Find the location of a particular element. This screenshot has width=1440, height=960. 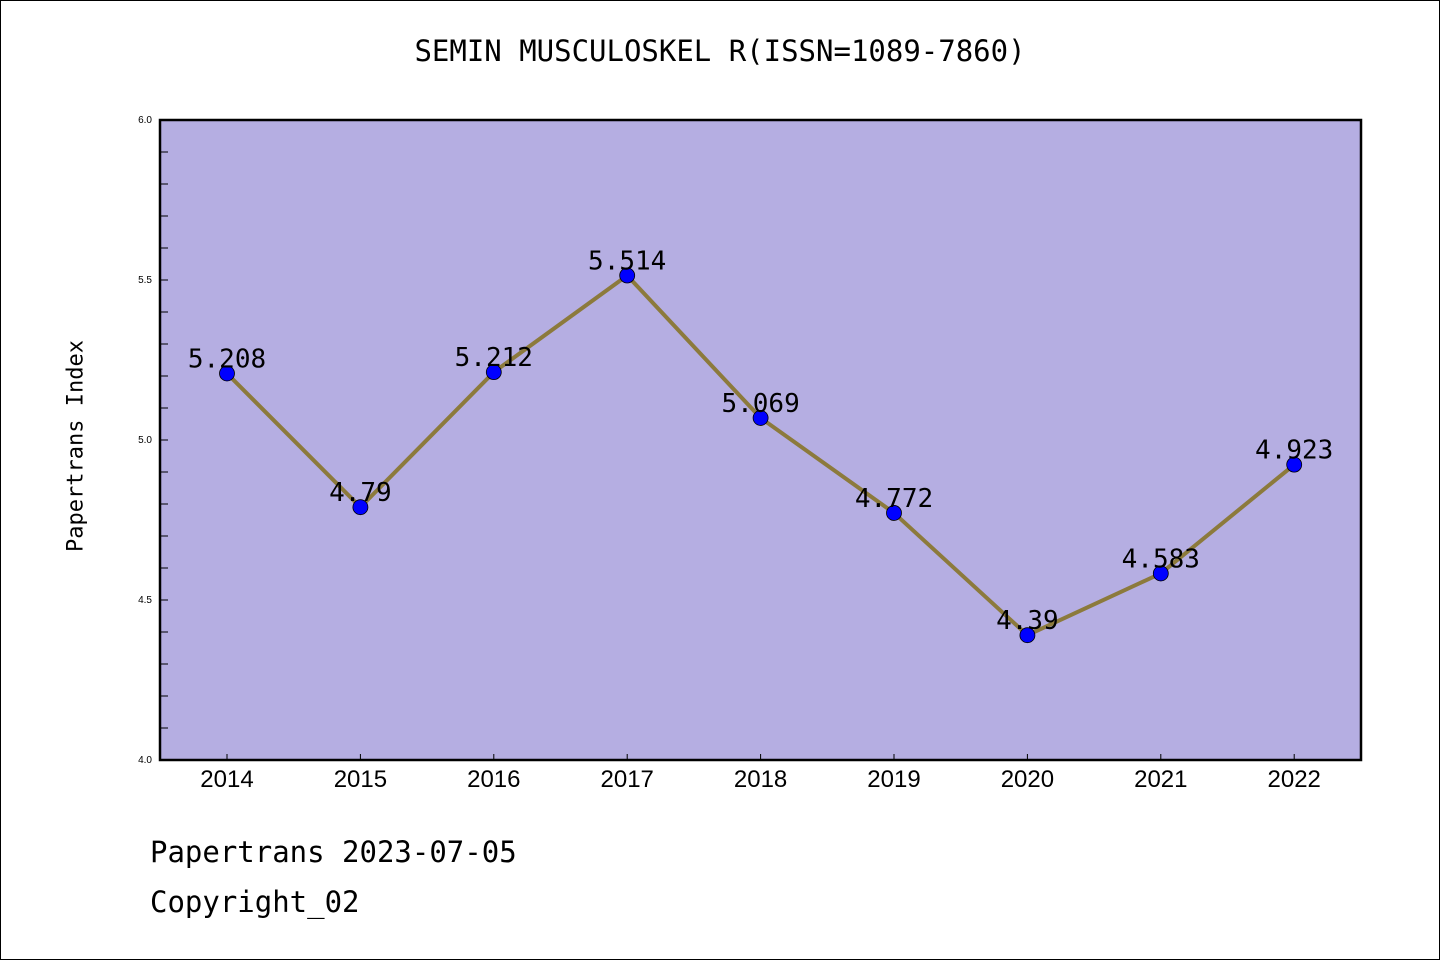

x-tick-label: 2017 is located at coordinates (627, 779).